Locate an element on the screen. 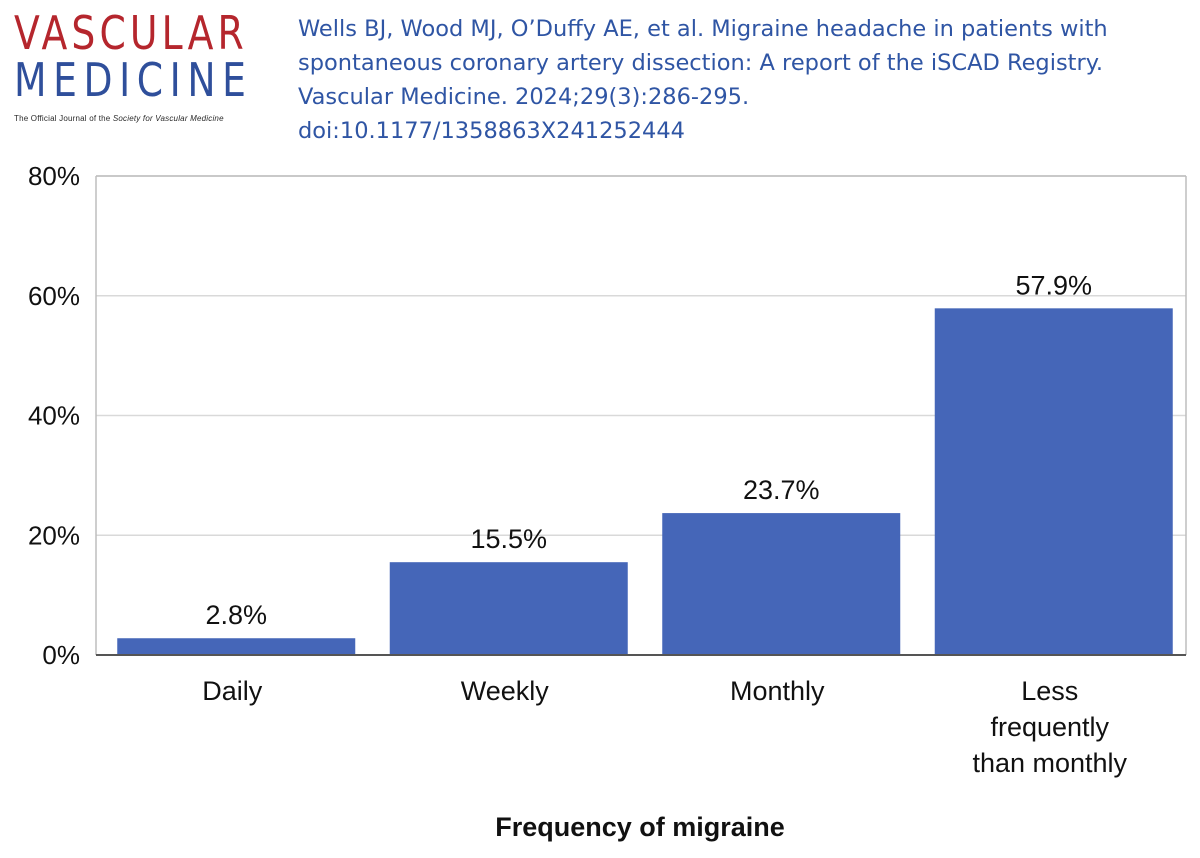 The height and width of the screenshot is (858, 1200). data-label: 15.5% is located at coordinates (508, 539).